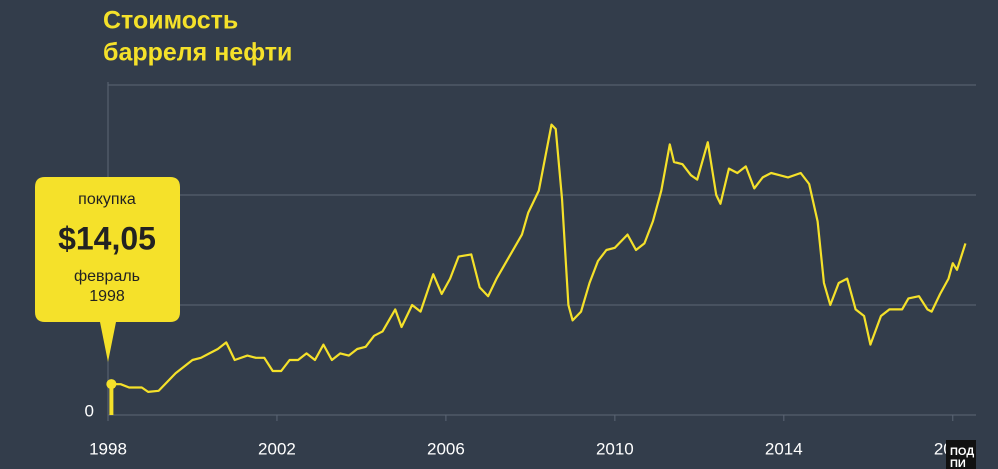 This screenshot has height=469, width=998. What do you see at coordinates (277, 448) in the screenshot?
I see `x-tick-label: 2002` at bounding box center [277, 448].